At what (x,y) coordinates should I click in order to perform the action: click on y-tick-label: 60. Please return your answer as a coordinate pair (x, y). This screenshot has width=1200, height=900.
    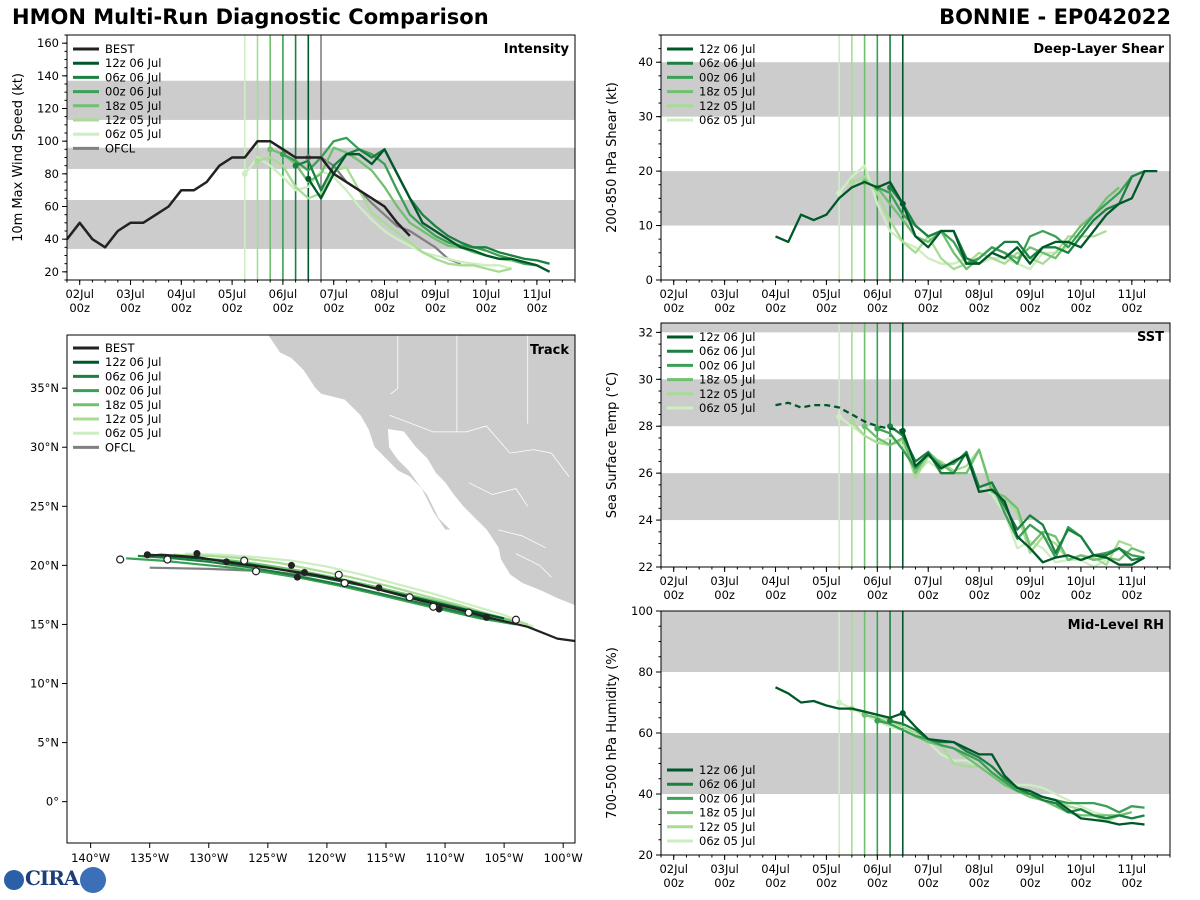
    Looking at the image, I should click on (51, 207).